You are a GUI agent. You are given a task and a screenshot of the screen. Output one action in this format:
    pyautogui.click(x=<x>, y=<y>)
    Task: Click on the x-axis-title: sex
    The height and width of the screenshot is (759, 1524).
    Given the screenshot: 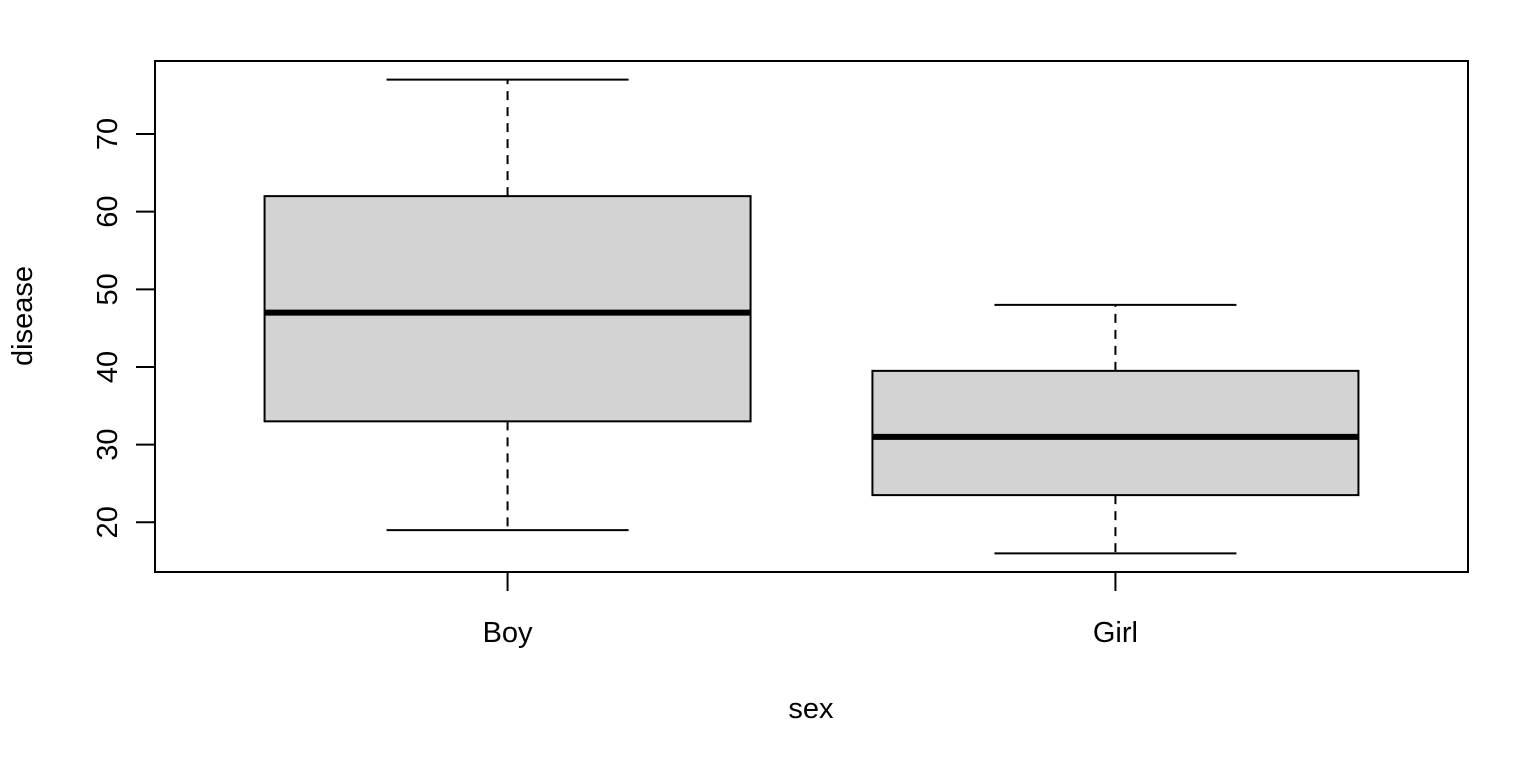 What is the action you would take?
    pyautogui.click(x=811, y=709)
    